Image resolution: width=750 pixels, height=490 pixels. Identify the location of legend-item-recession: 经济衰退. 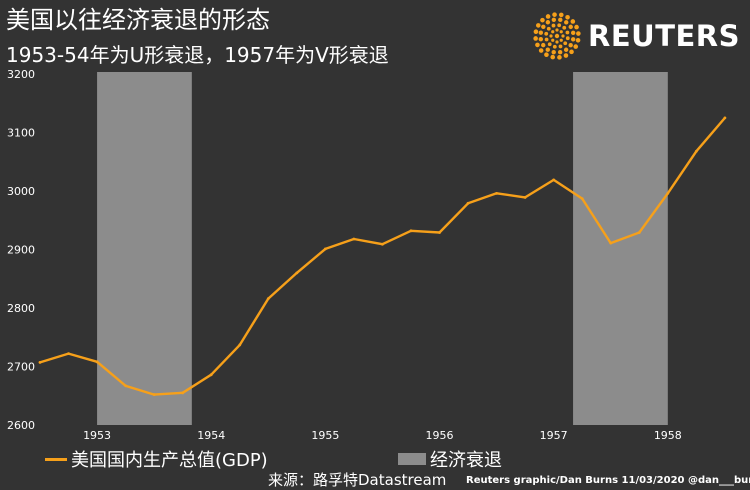
(450, 461).